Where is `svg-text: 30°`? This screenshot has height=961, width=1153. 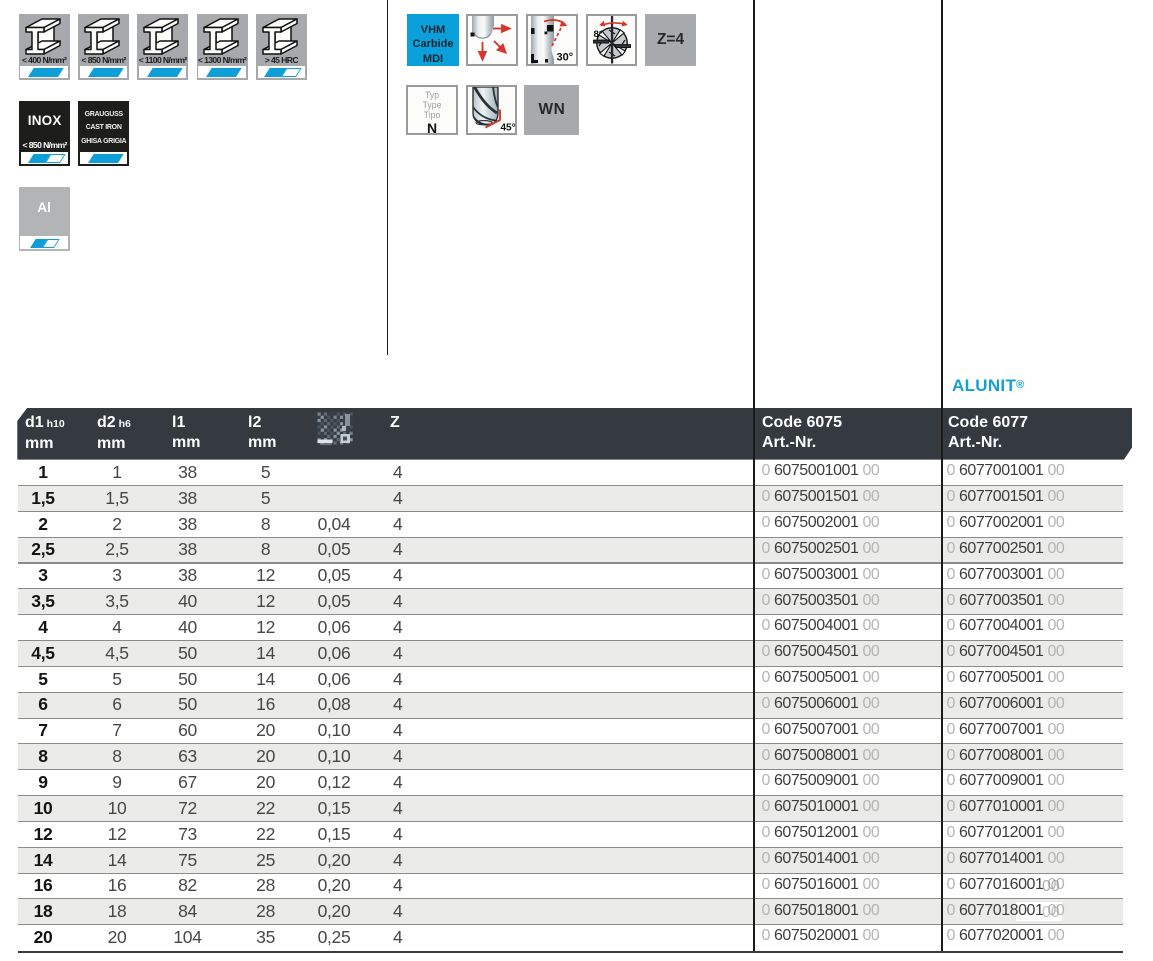
svg-text: 30° is located at coordinates (565, 57).